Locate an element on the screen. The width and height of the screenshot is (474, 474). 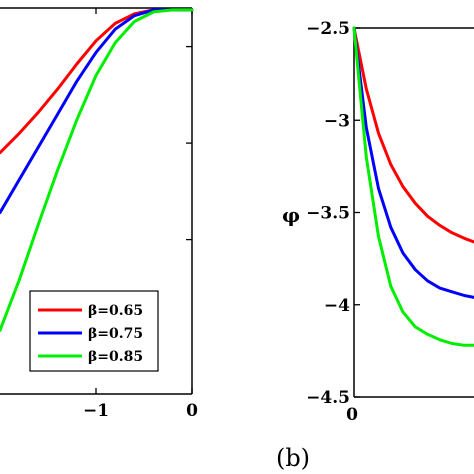
right-y-axis-title: φ is located at coordinates (291, 215).